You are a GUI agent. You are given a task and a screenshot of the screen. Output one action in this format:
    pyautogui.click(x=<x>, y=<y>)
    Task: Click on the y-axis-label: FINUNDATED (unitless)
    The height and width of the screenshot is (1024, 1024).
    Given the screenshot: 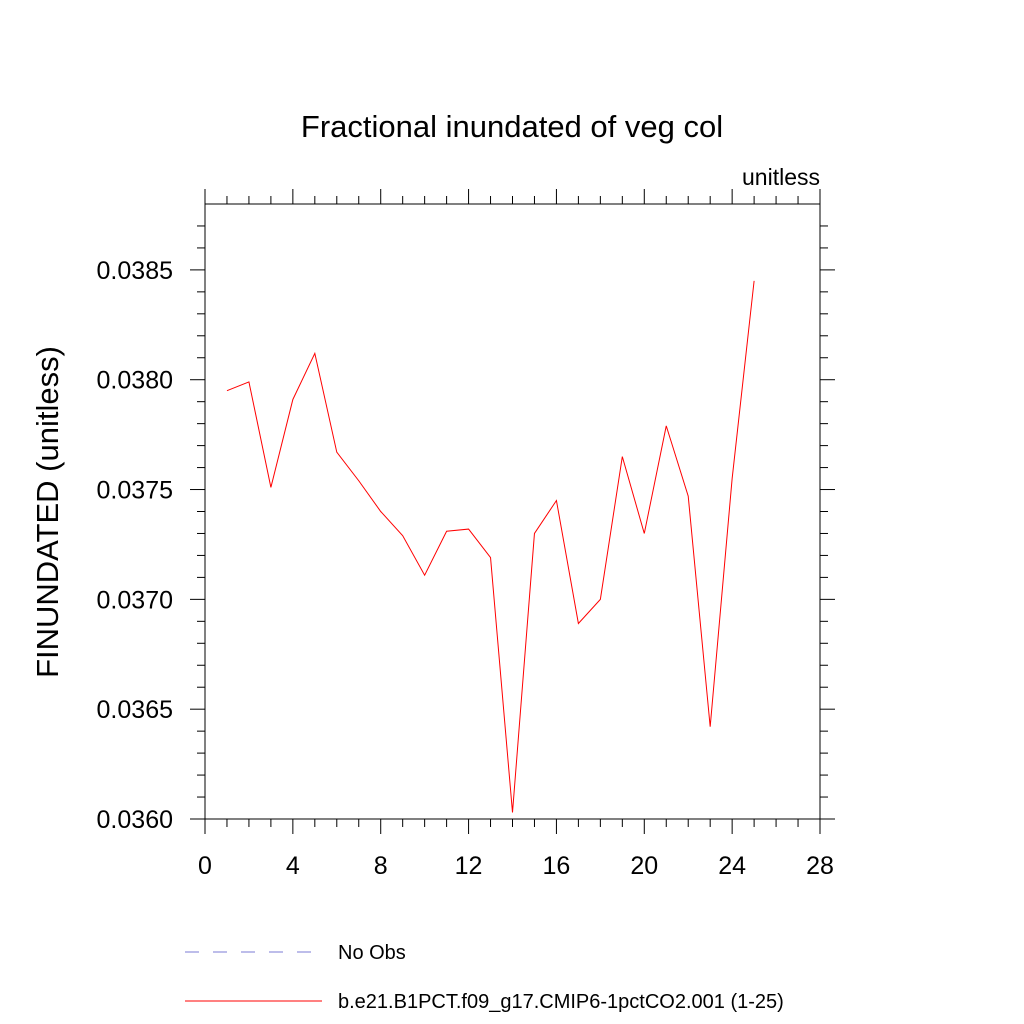 What is the action you would take?
    pyautogui.click(x=47, y=512)
    